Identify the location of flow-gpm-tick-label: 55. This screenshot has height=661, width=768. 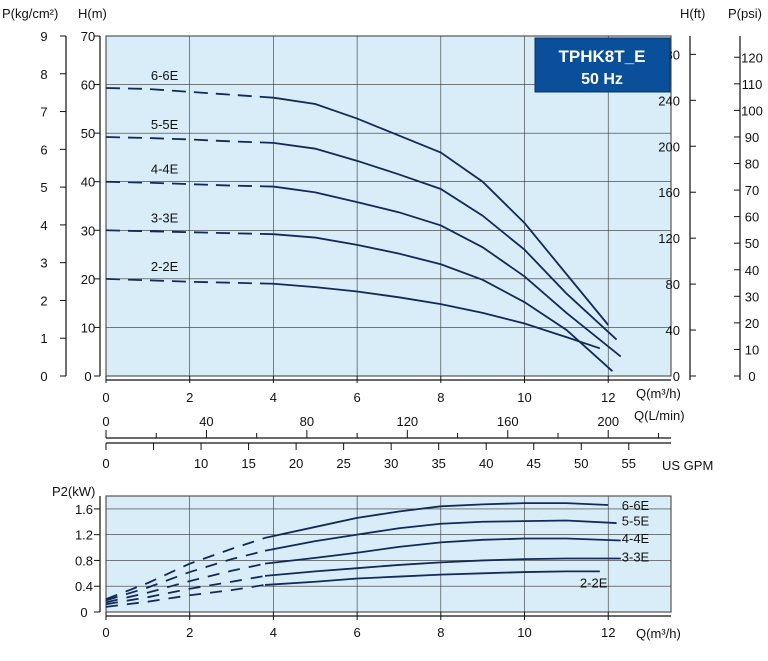
(629, 463).